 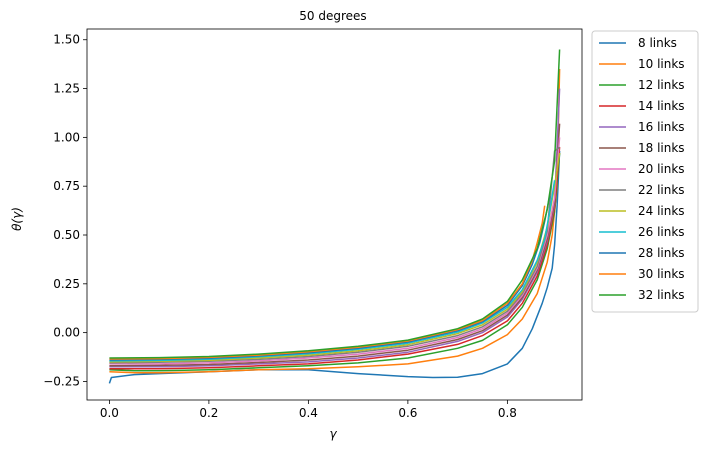 What do you see at coordinates (66, 235) in the screenshot?
I see `y-tick-label: 0.50` at bounding box center [66, 235].